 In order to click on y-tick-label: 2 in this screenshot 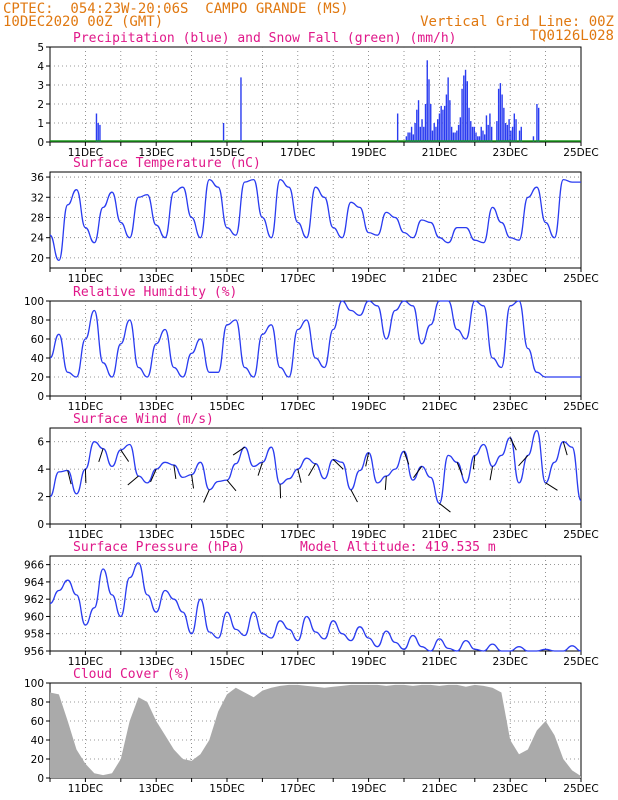, I will do `click(40, 498)`.